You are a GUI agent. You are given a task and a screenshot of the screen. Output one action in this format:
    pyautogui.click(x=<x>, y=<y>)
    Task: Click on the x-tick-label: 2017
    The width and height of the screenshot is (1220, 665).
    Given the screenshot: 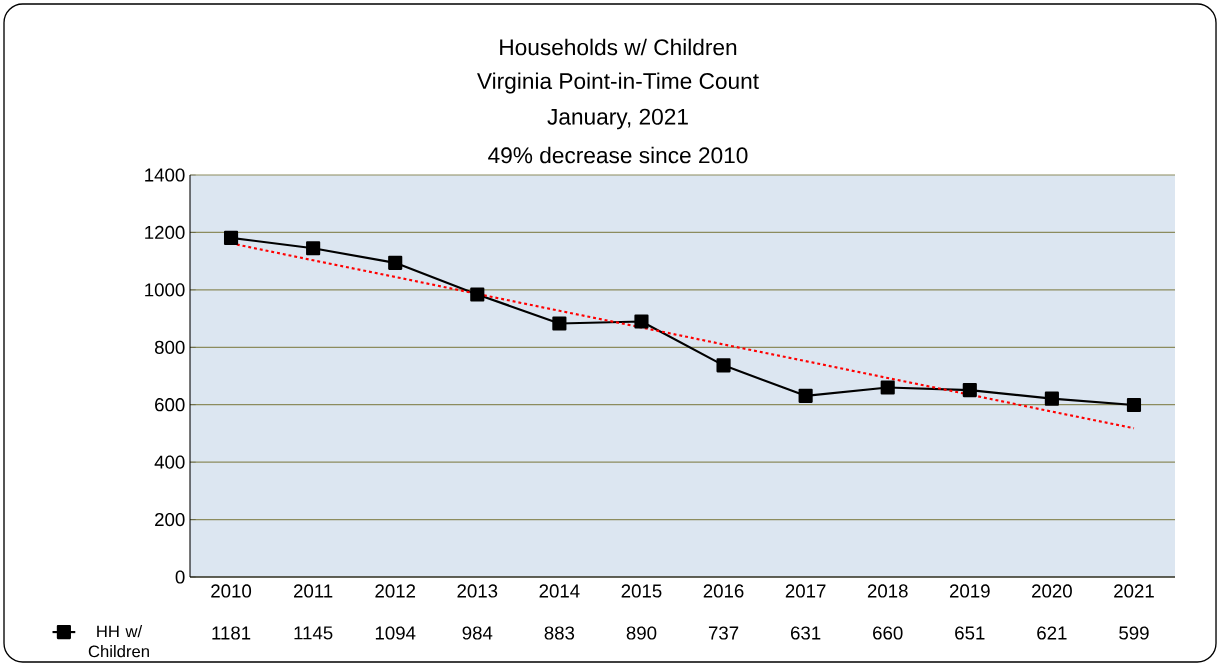 What is the action you would take?
    pyautogui.click(x=805, y=591)
    